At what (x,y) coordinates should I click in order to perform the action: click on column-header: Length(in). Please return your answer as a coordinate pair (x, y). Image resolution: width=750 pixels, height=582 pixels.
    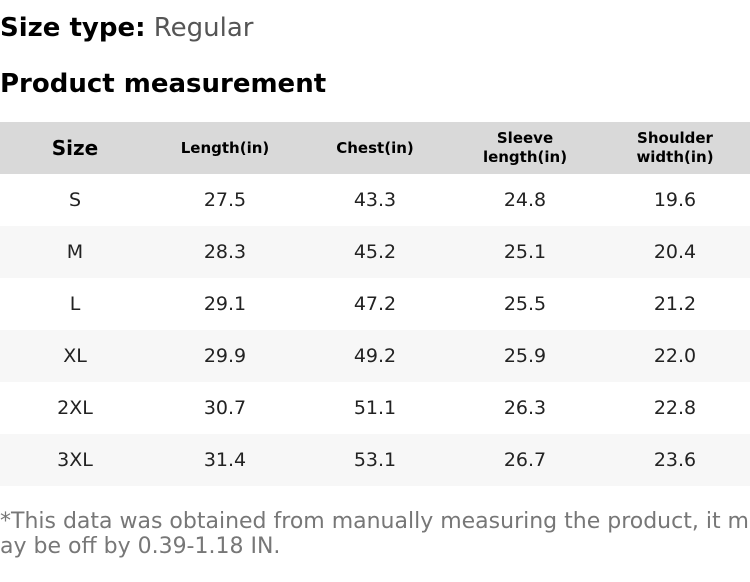
    Looking at the image, I should click on (225, 148).